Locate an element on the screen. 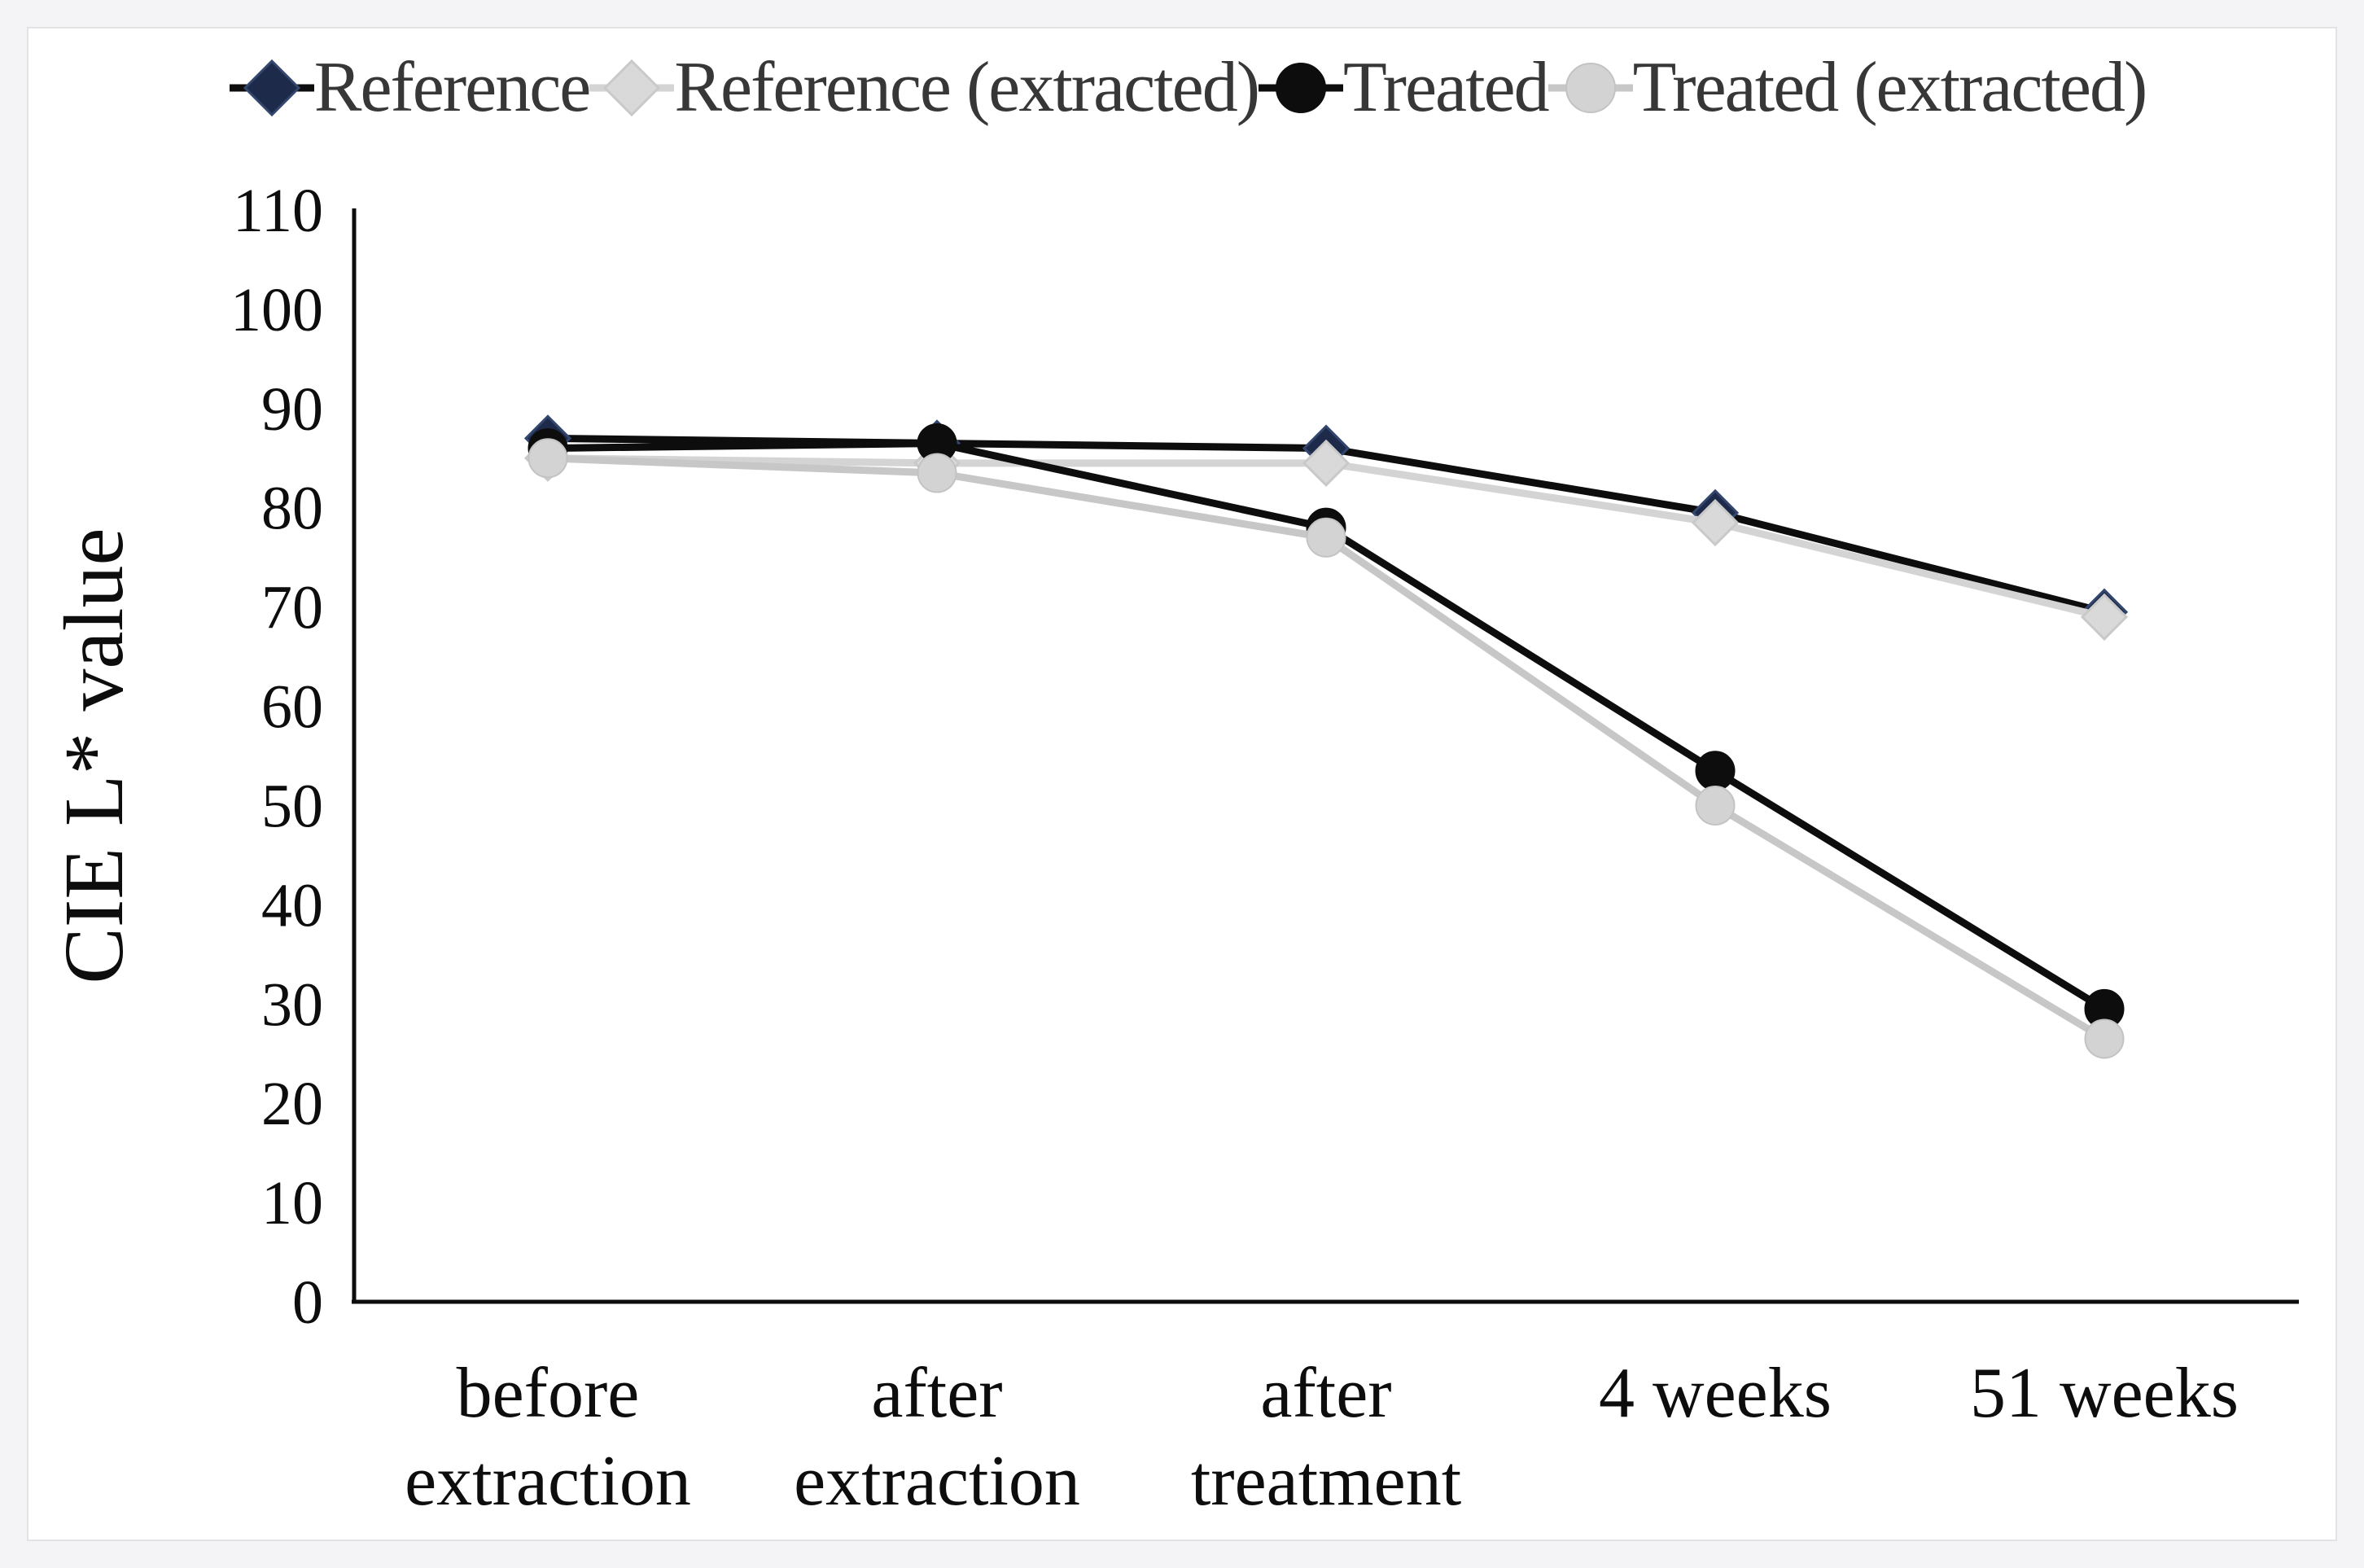  legend-item-treated-extracted: Treated (extracted) is located at coordinates (1847, 88).